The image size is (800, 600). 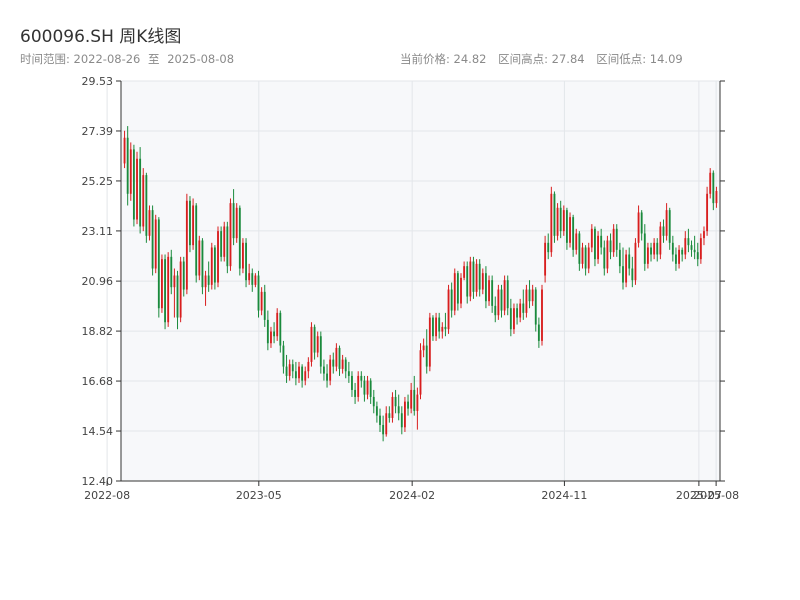 What do you see at coordinates (154, 59) in the screenshot?
I see `date-range-separator: 至` at bounding box center [154, 59].